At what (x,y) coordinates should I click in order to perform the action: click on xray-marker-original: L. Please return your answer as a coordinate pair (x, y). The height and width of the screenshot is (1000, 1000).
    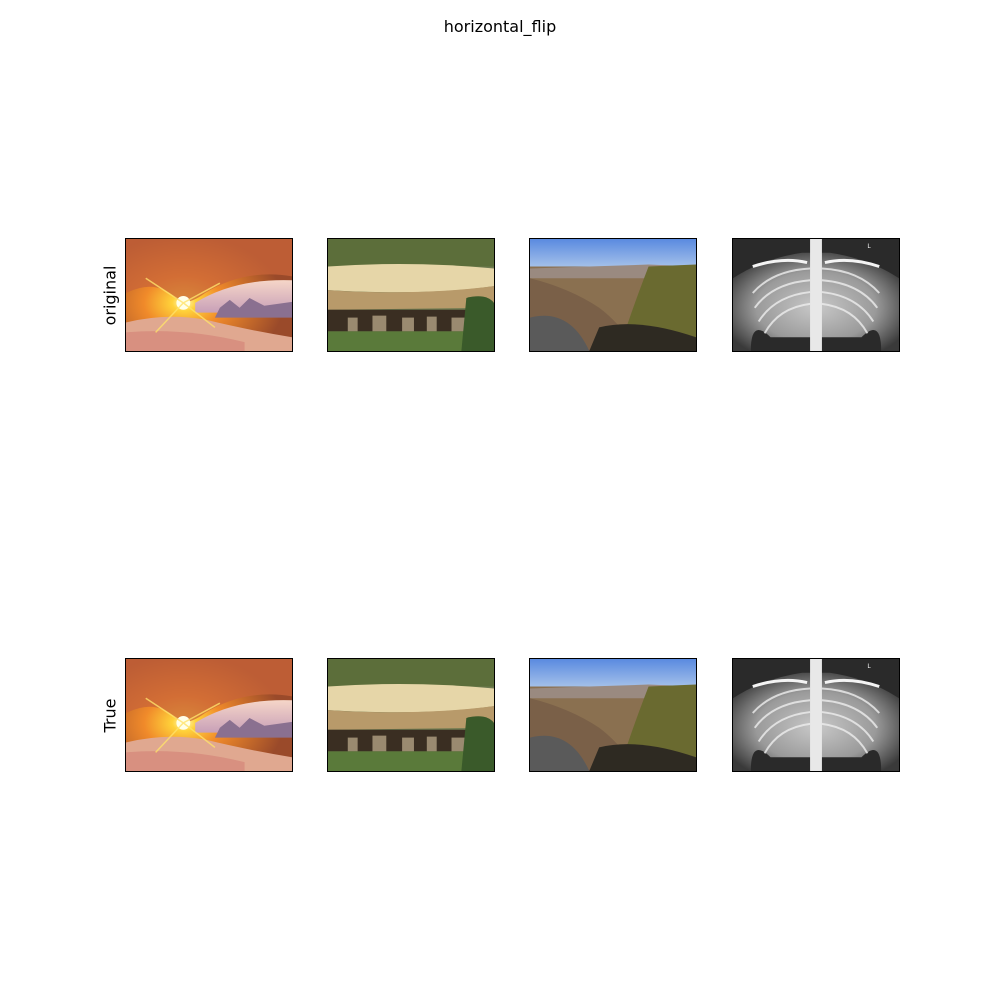
    Looking at the image, I should click on (869, 247).